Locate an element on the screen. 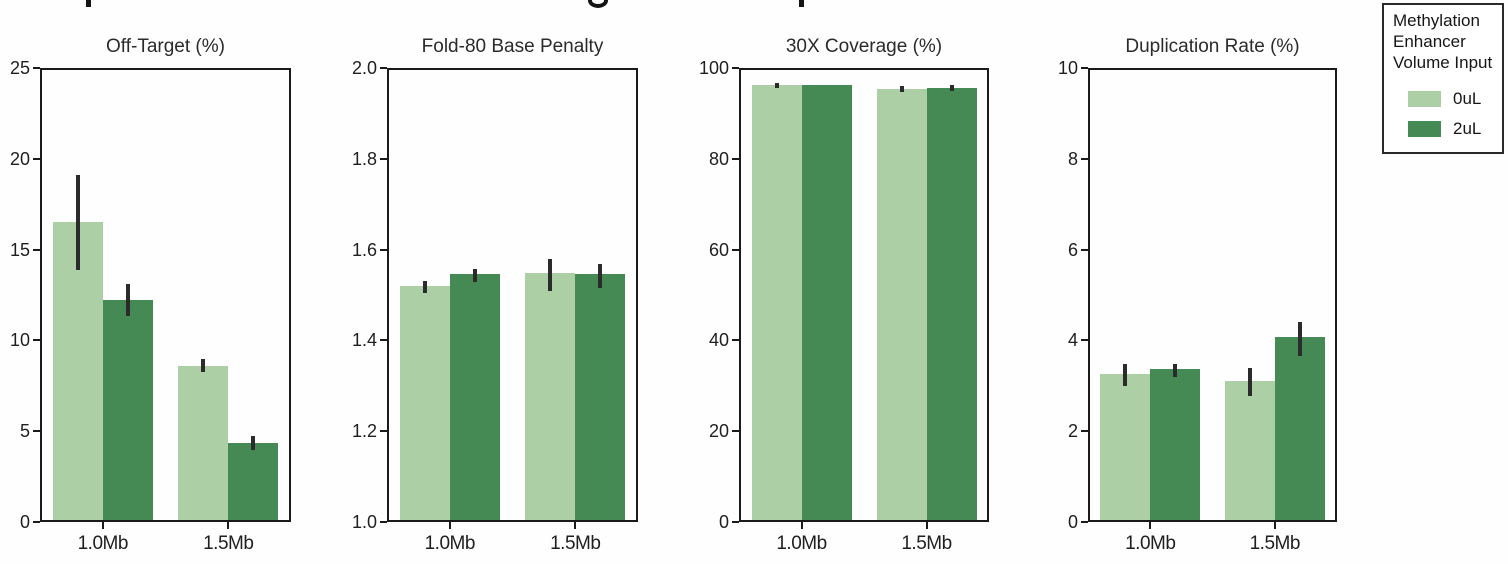 The height and width of the screenshot is (564, 1508). y-axis-tick-label: 1.0 is located at coordinates (364, 522).